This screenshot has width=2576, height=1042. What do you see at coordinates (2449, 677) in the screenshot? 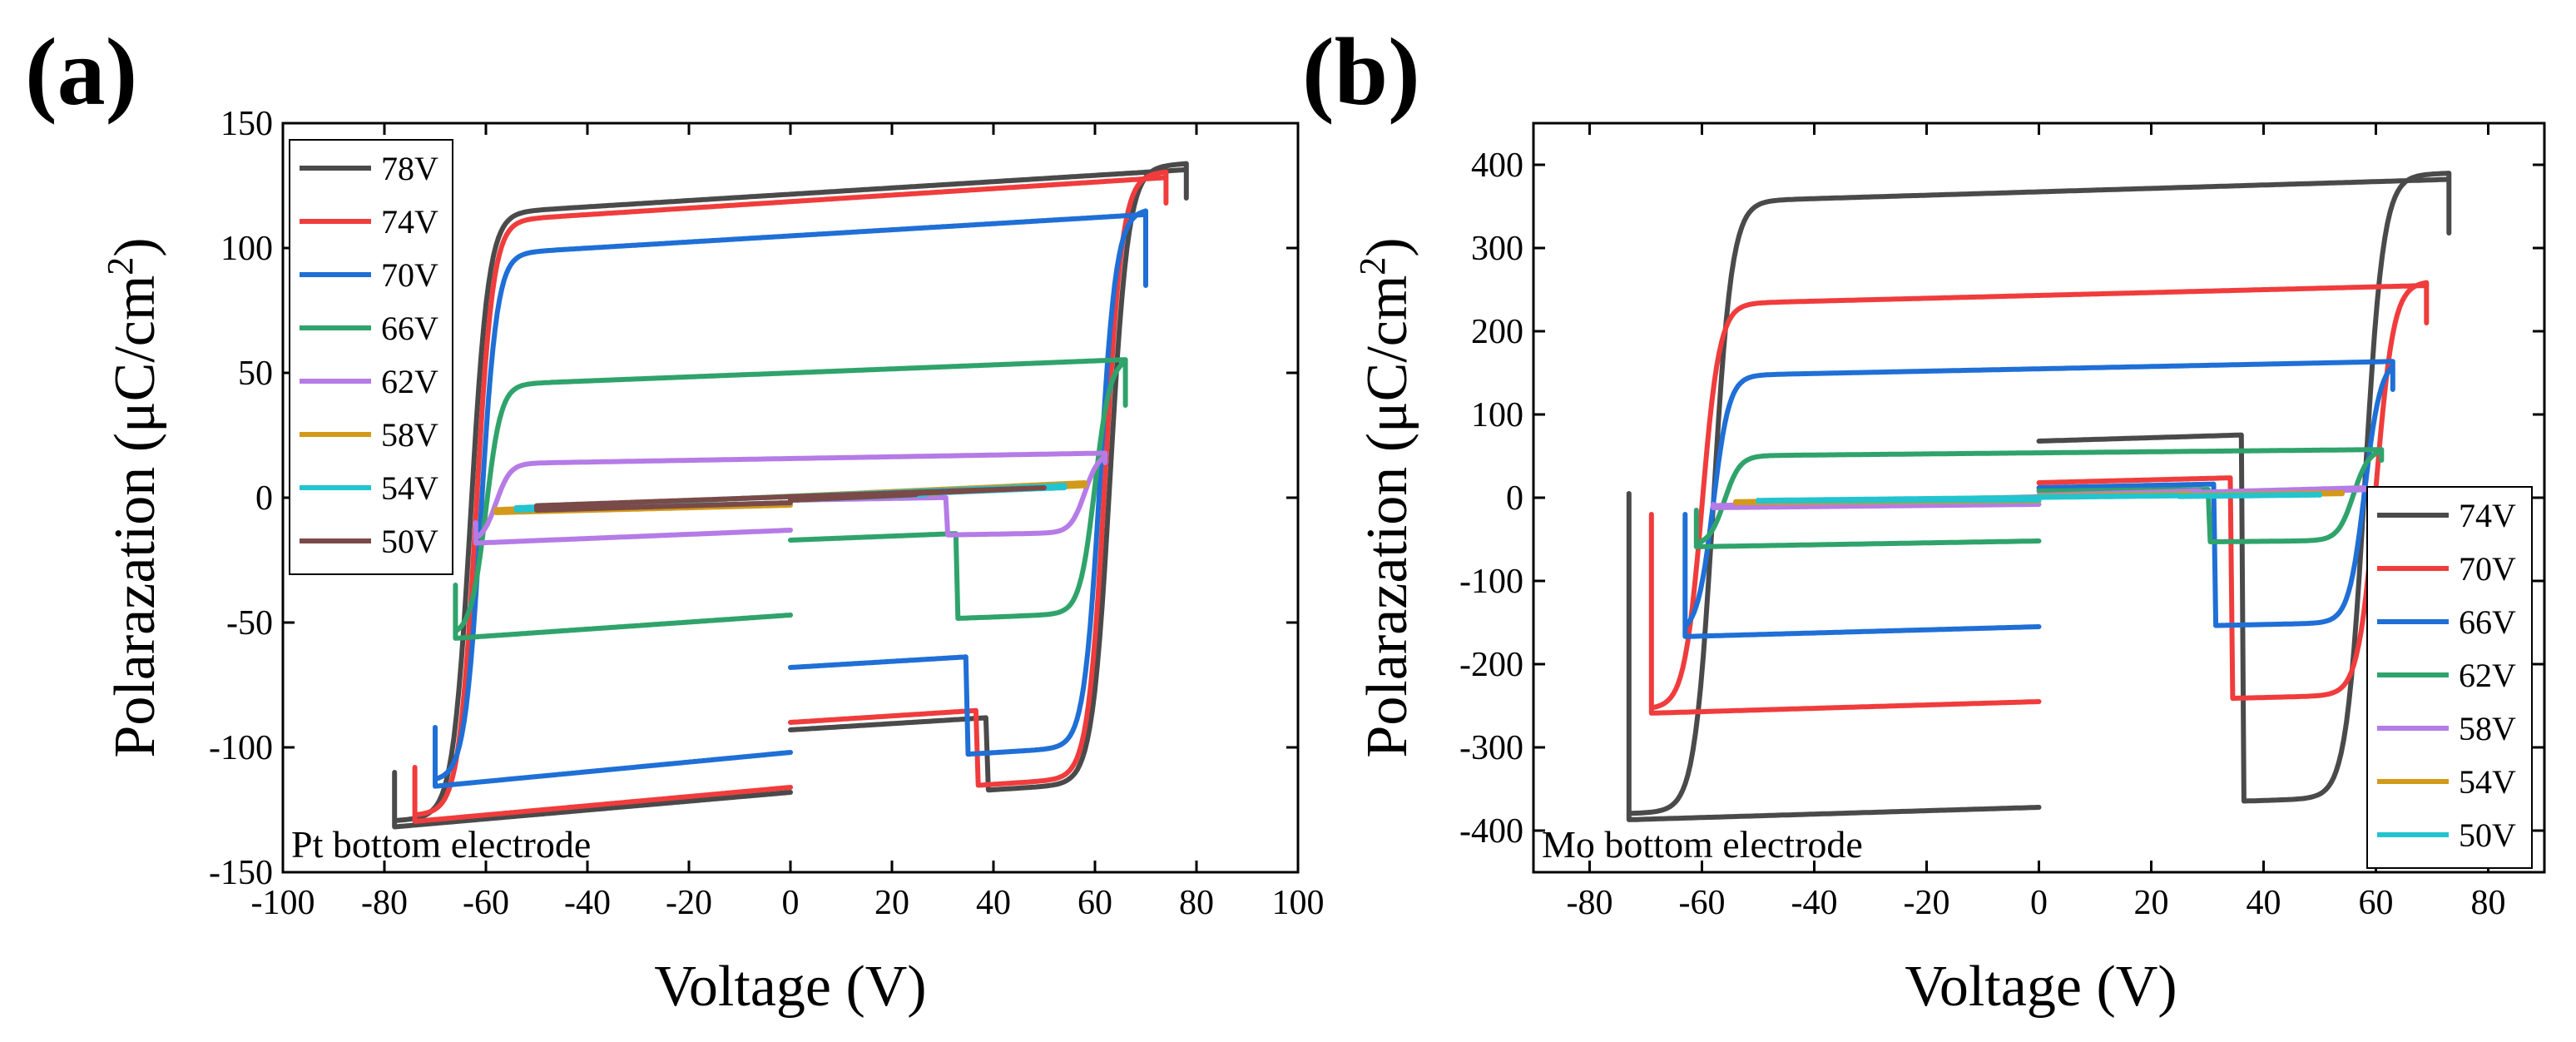
I see `panel-b-legend: 74V 70V 66V 62V 58V 54V 50V` at bounding box center [2449, 677].